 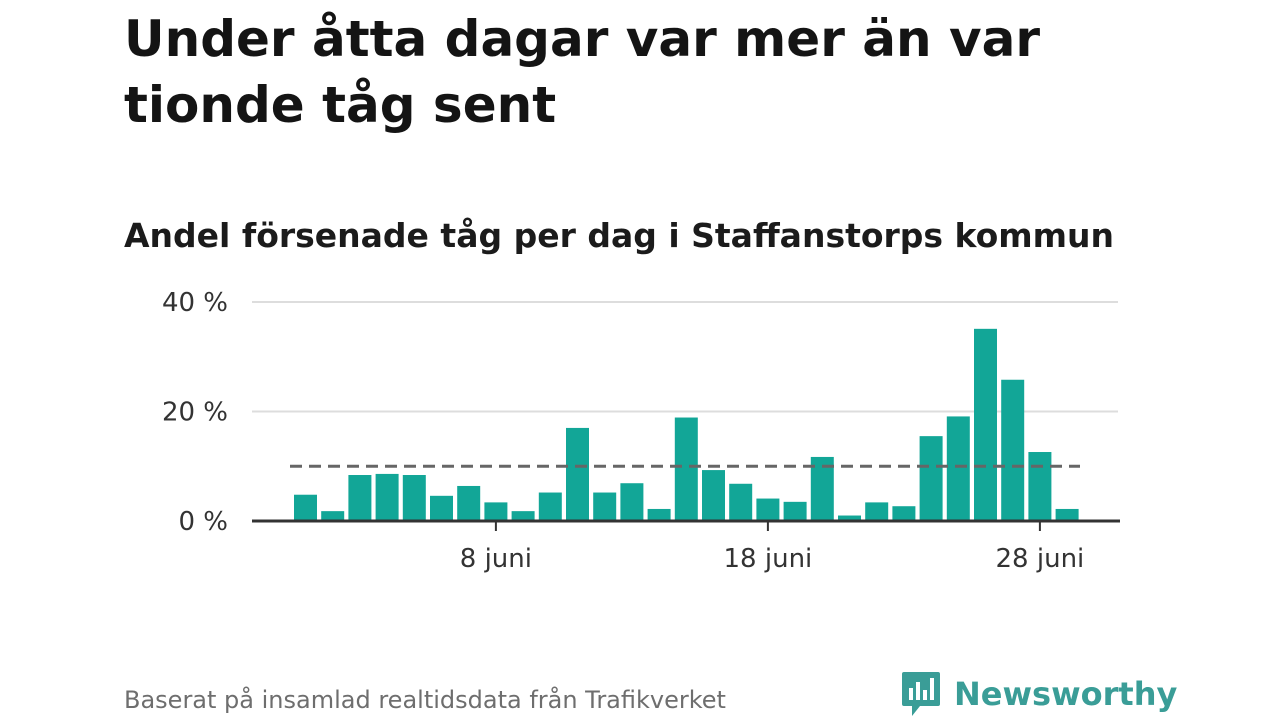 I want to click on y-tick-label: 20 %, so click(x=195, y=413).